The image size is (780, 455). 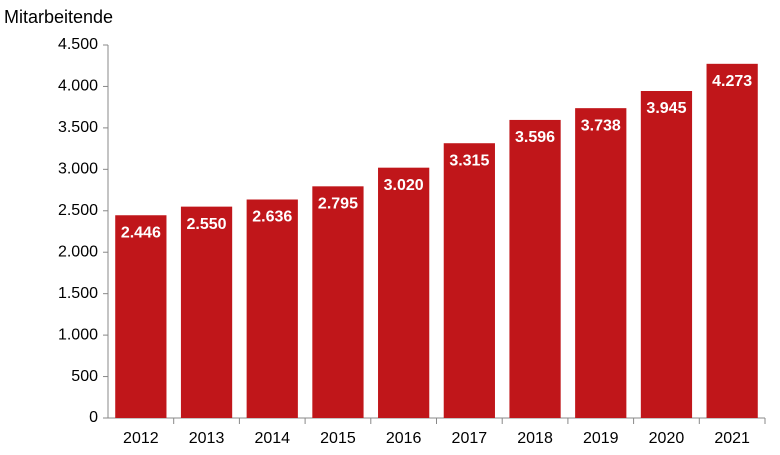 I want to click on x-tick-label: 2014, so click(x=272, y=438).